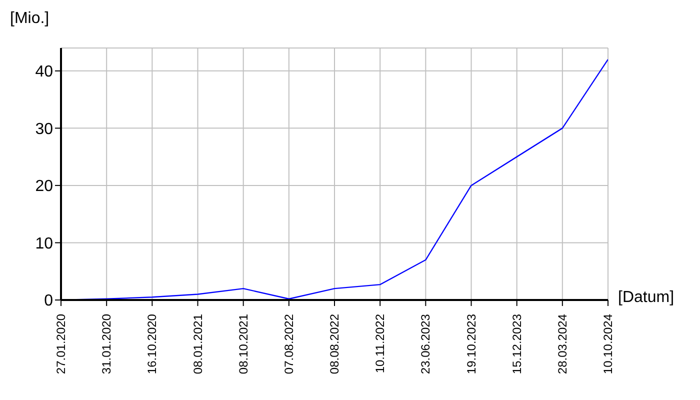 The image size is (700, 400). I want to click on x-tick-label: 28.03.2024, so click(562, 344).